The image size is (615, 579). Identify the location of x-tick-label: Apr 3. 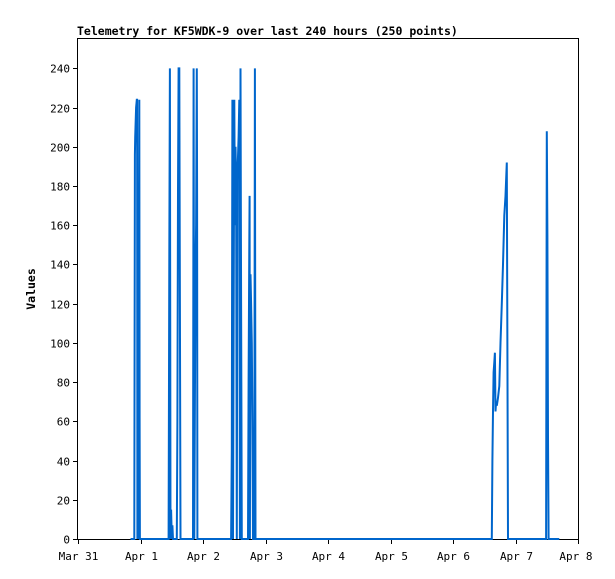
(266, 556).